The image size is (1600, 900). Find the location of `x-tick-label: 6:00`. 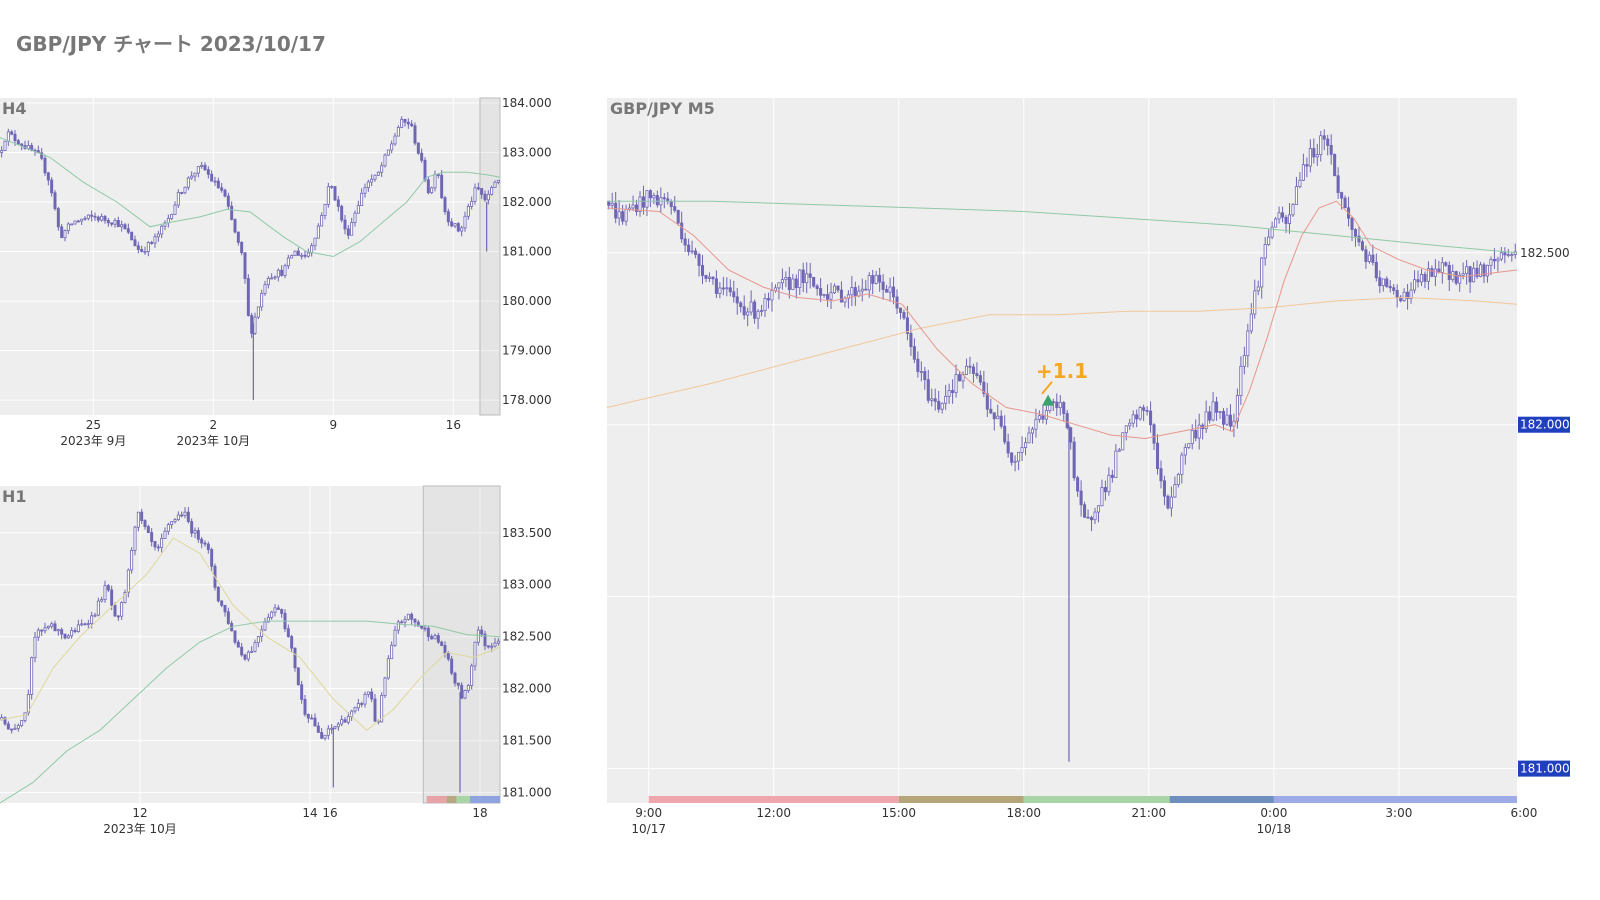

x-tick-label: 6:00 is located at coordinates (1523, 813).